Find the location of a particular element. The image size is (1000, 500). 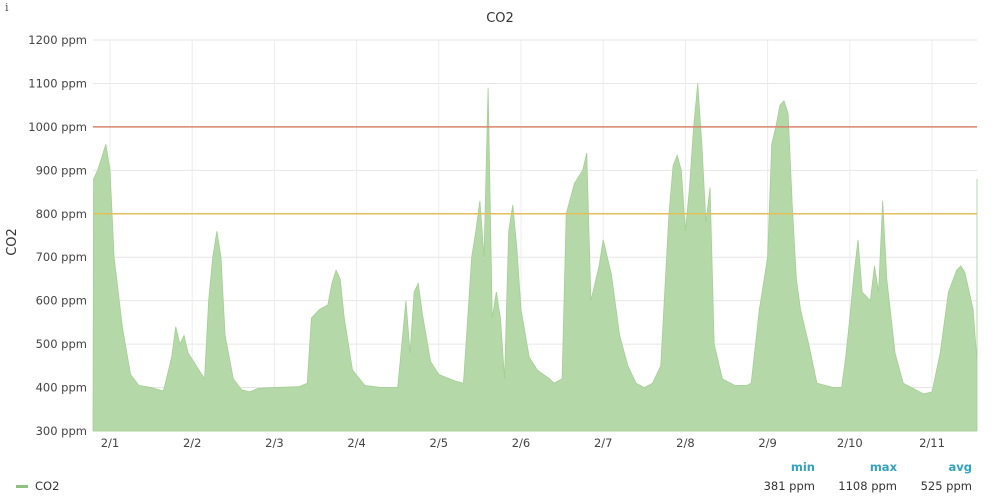

legend-stat-max: 1108 ppm is located at coordinates (867, 486).